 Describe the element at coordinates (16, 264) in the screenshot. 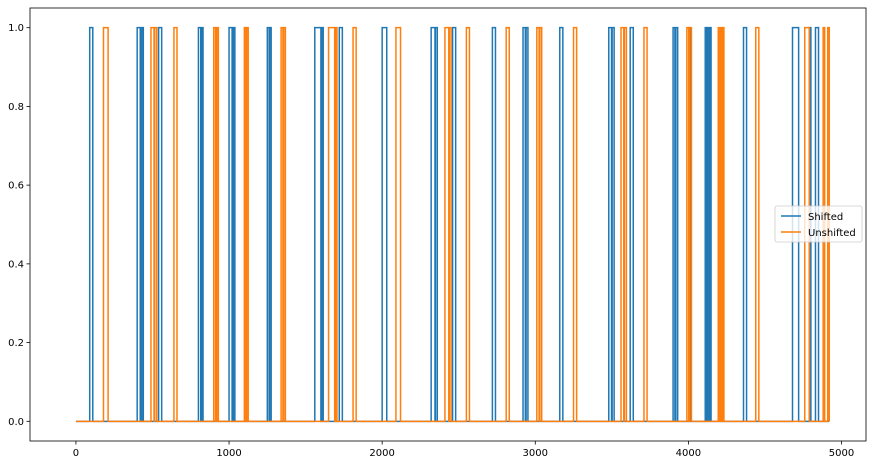

I see `y-tick-label: 0.4` at that location.